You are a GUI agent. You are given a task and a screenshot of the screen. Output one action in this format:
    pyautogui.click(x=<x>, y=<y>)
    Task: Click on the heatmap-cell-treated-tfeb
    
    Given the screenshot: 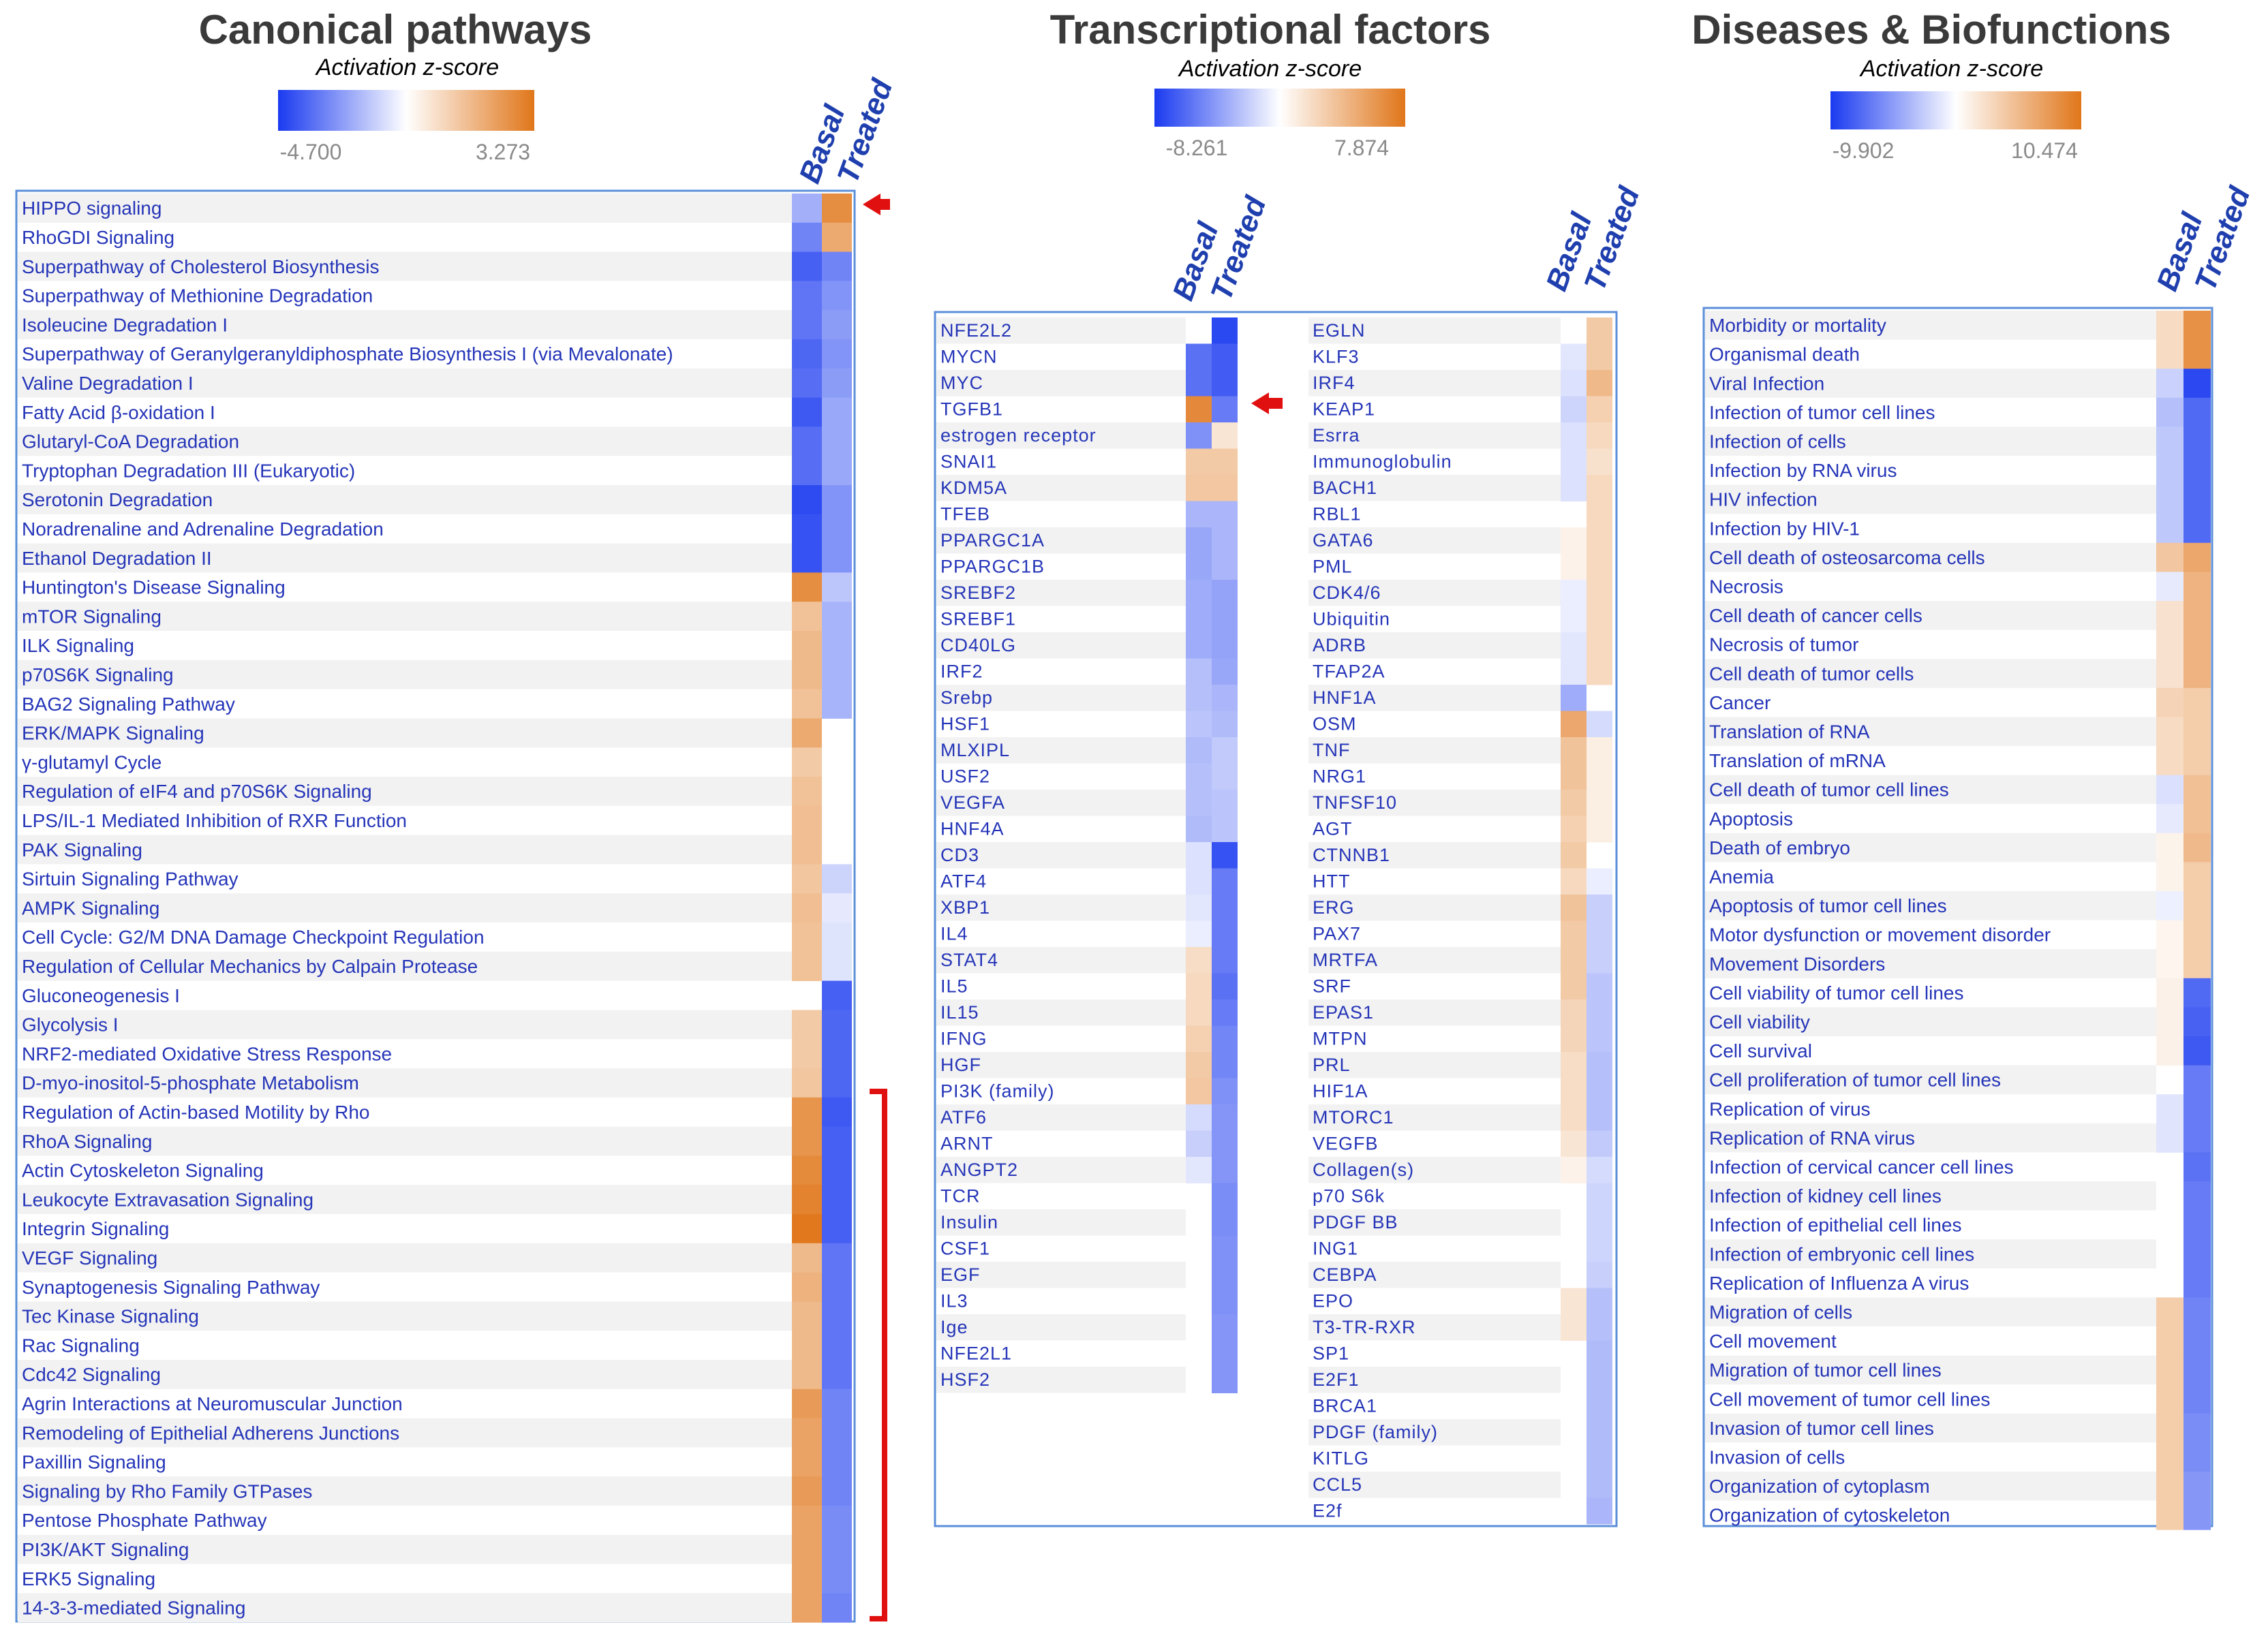 What is the action you would take?
    pyautogui.click(x=1225, y=514)
    